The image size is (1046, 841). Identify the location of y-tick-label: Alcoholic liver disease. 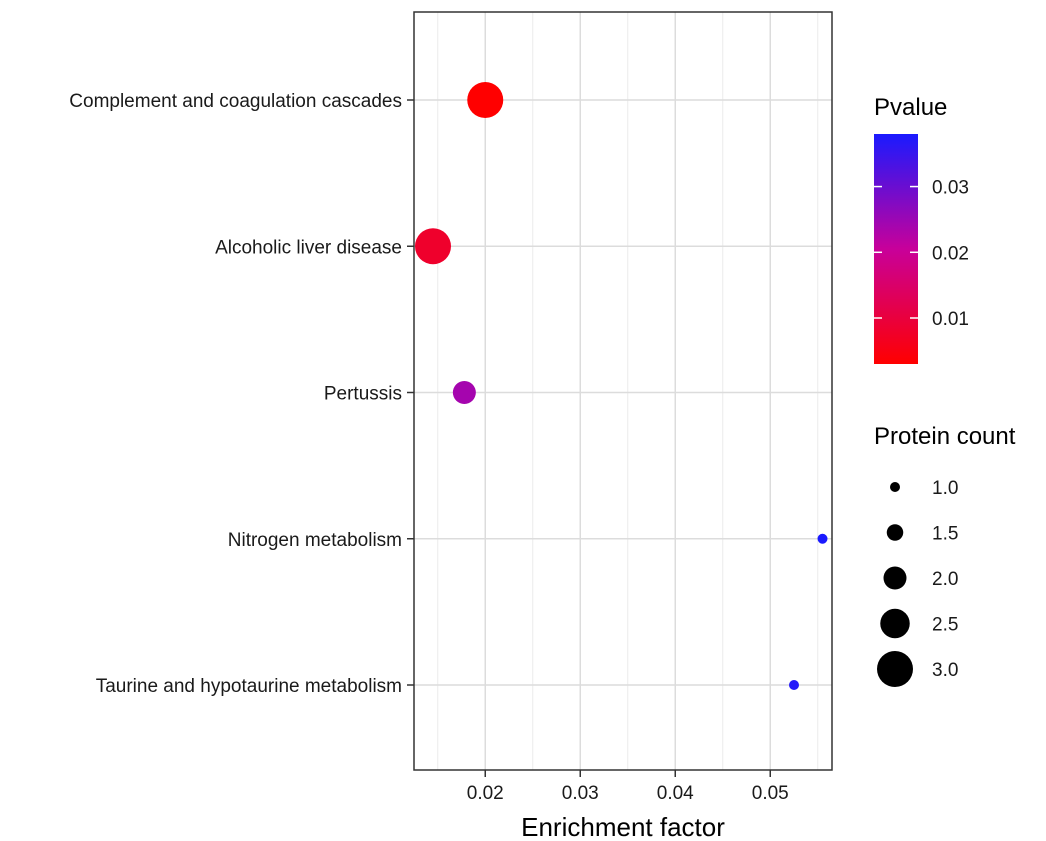
(308, 247).